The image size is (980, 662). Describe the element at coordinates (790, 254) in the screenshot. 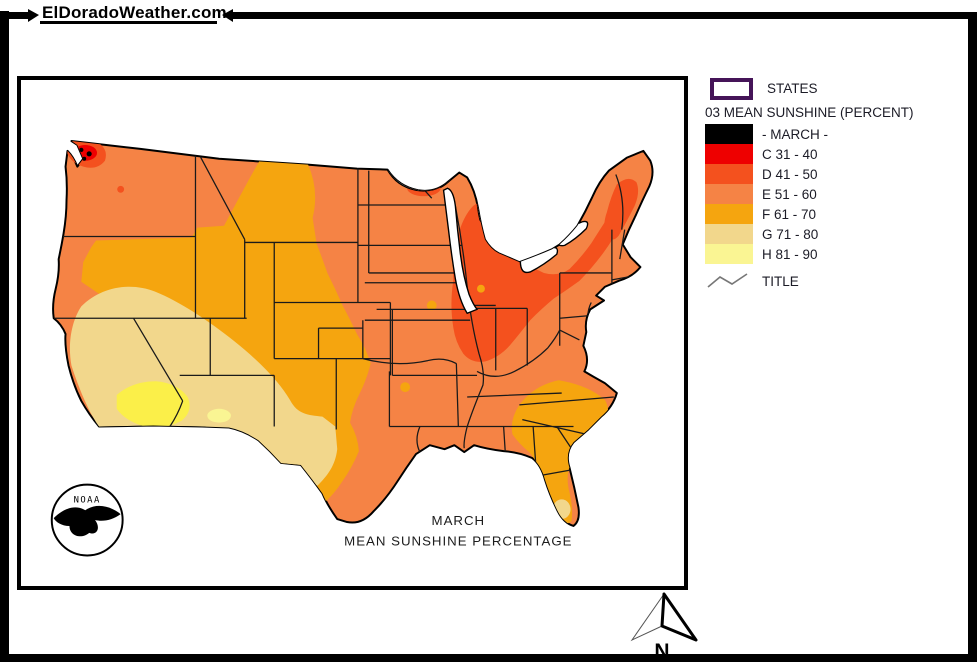

I see `legend-class-label: H 81 - 90` at that location.